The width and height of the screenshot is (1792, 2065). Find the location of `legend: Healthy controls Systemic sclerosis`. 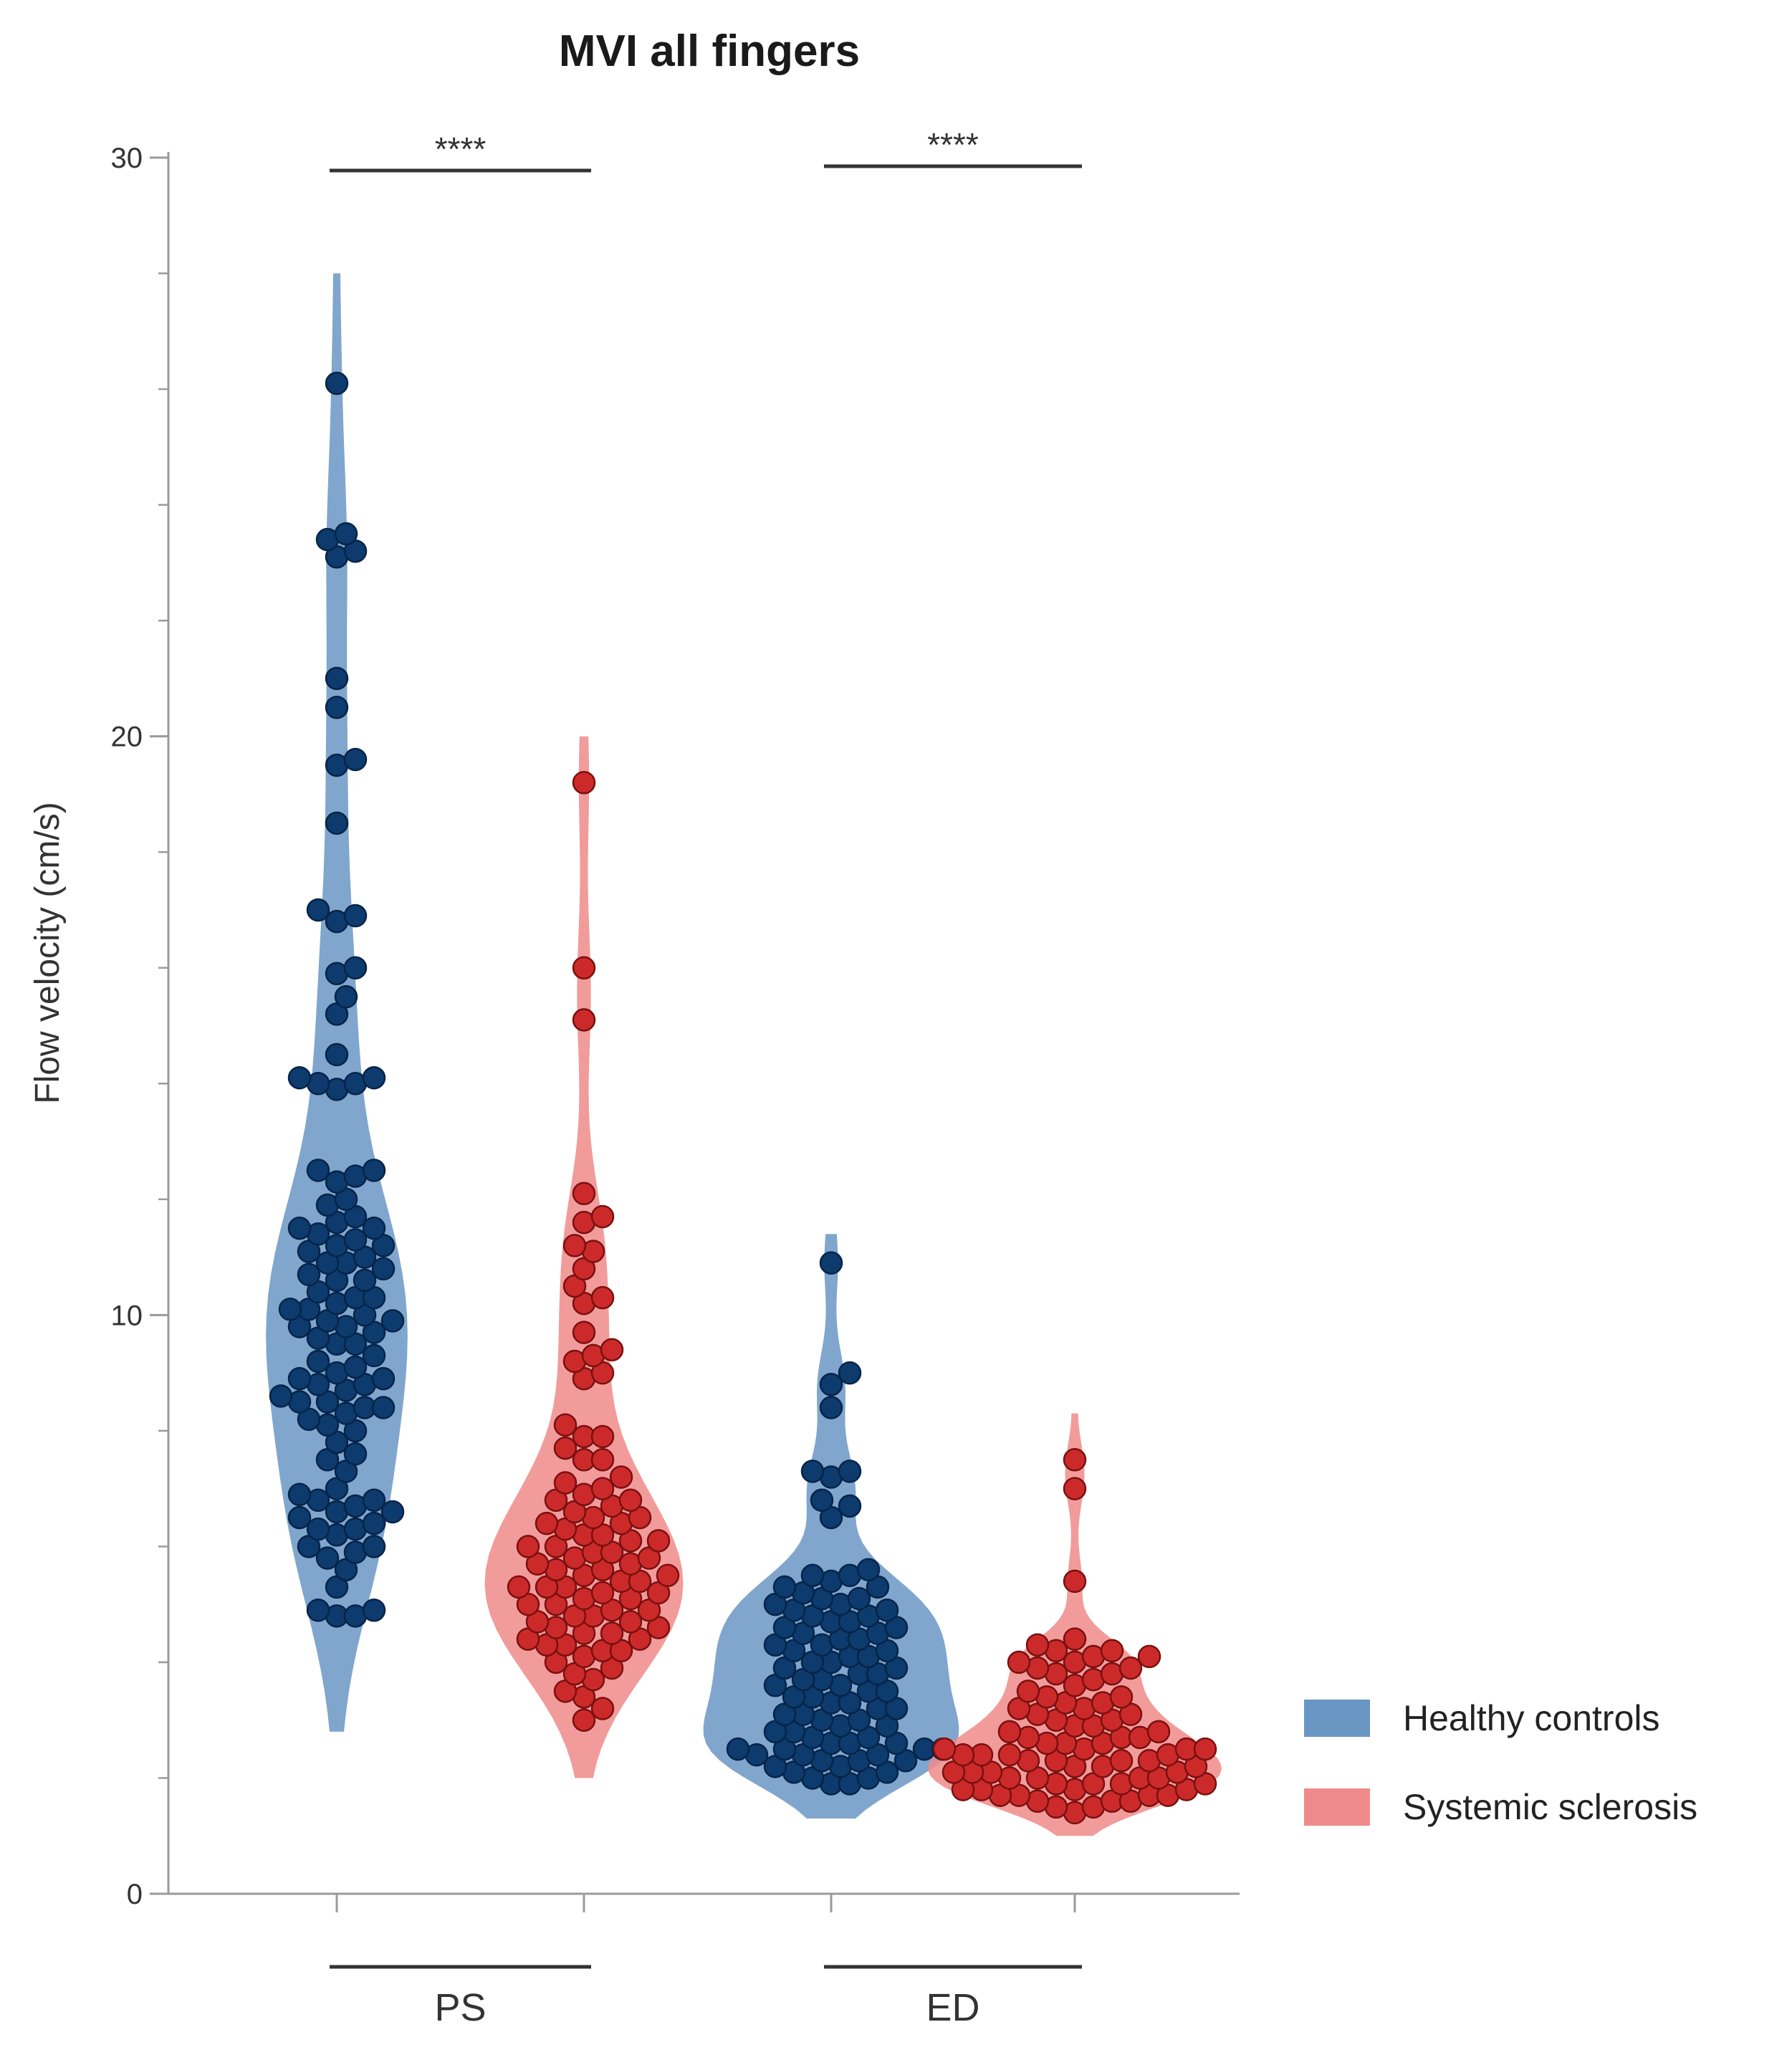

legend: Healthy controls Systemic sclerosis is located at coordinates (1500, 1762).